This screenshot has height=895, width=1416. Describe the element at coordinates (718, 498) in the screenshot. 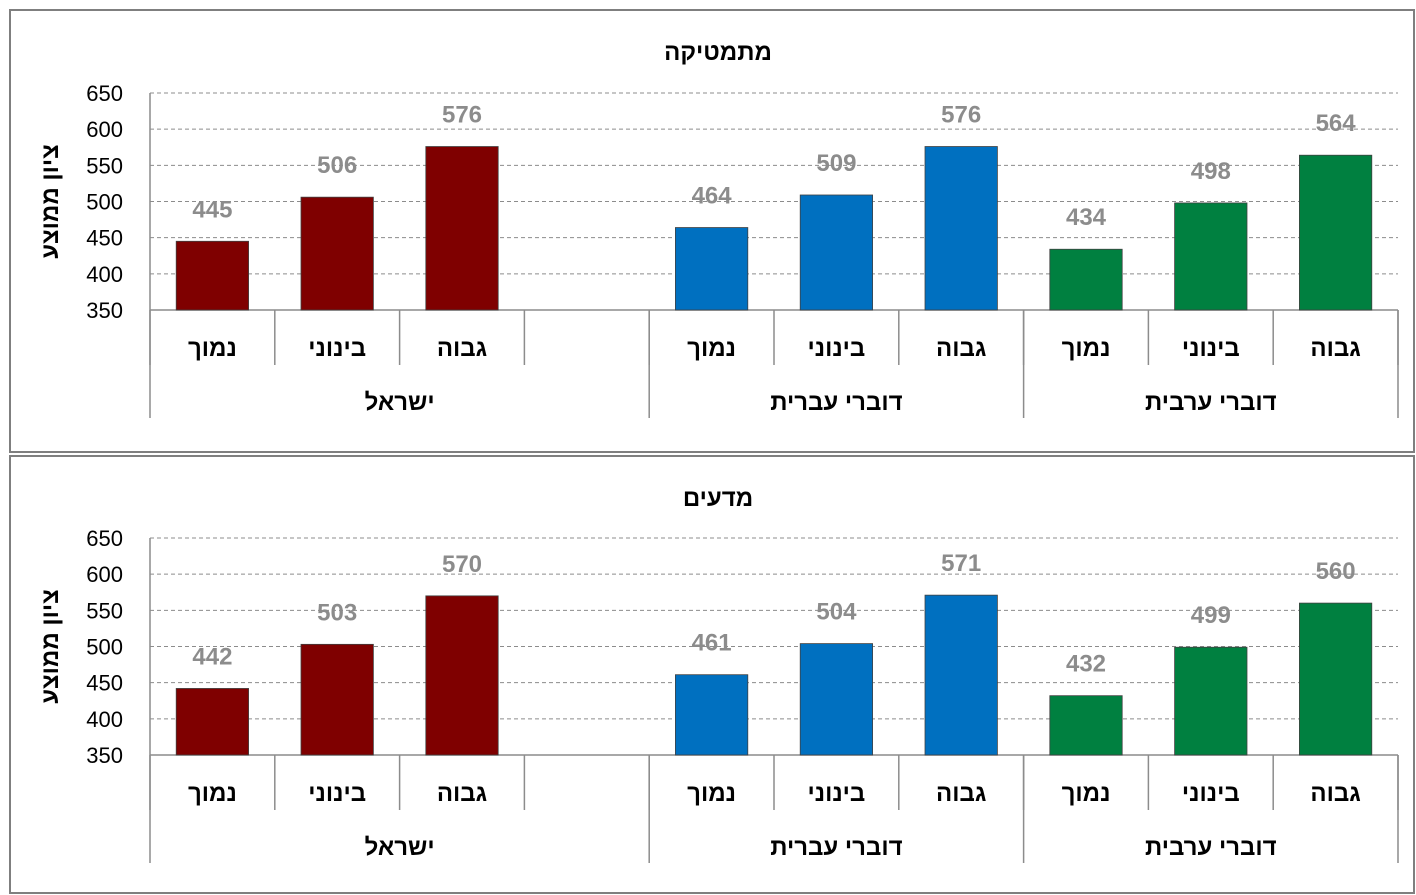

I see `chart-title: מדעים` at that location.